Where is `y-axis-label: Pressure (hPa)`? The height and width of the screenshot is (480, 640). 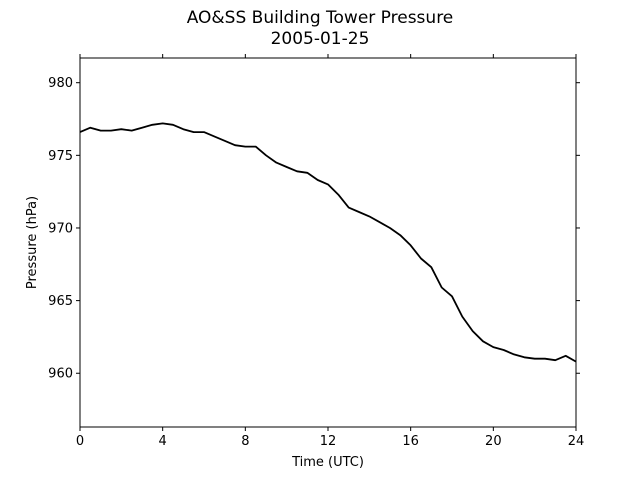 y-axis-label: Pressure (hPa) is located at coordinates (32, 242).